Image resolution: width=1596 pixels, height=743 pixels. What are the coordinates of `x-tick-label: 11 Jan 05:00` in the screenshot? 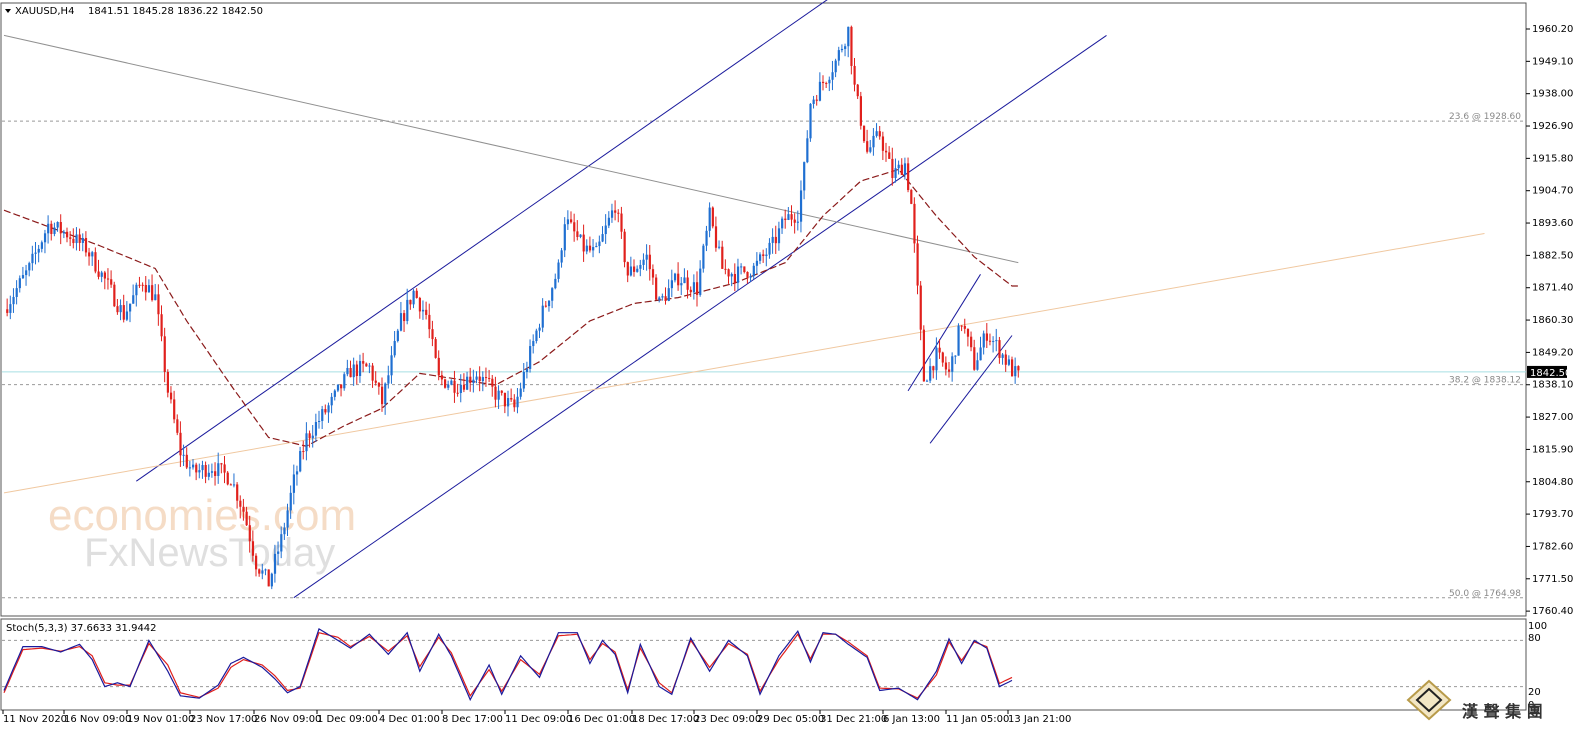 It's located at (977, 719).